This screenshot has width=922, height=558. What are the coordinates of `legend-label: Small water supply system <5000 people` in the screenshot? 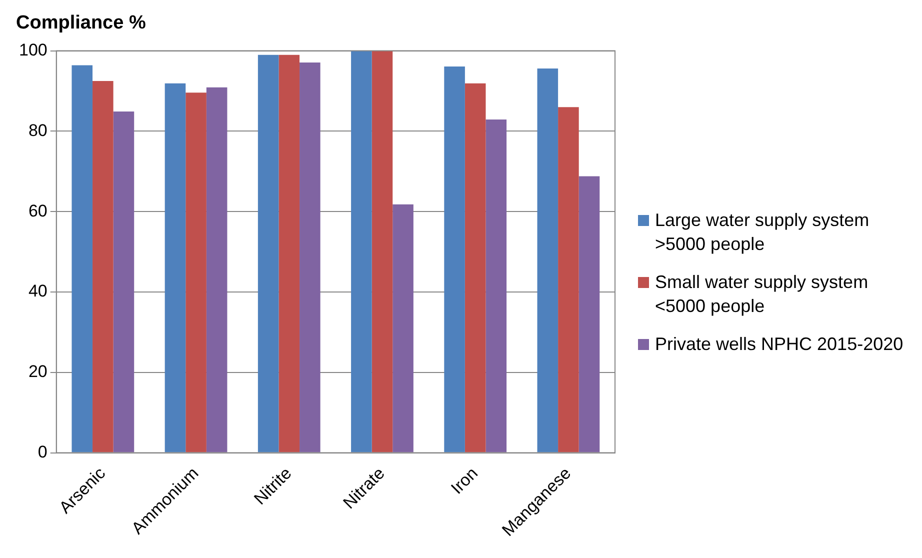 It's located at (762, 294).